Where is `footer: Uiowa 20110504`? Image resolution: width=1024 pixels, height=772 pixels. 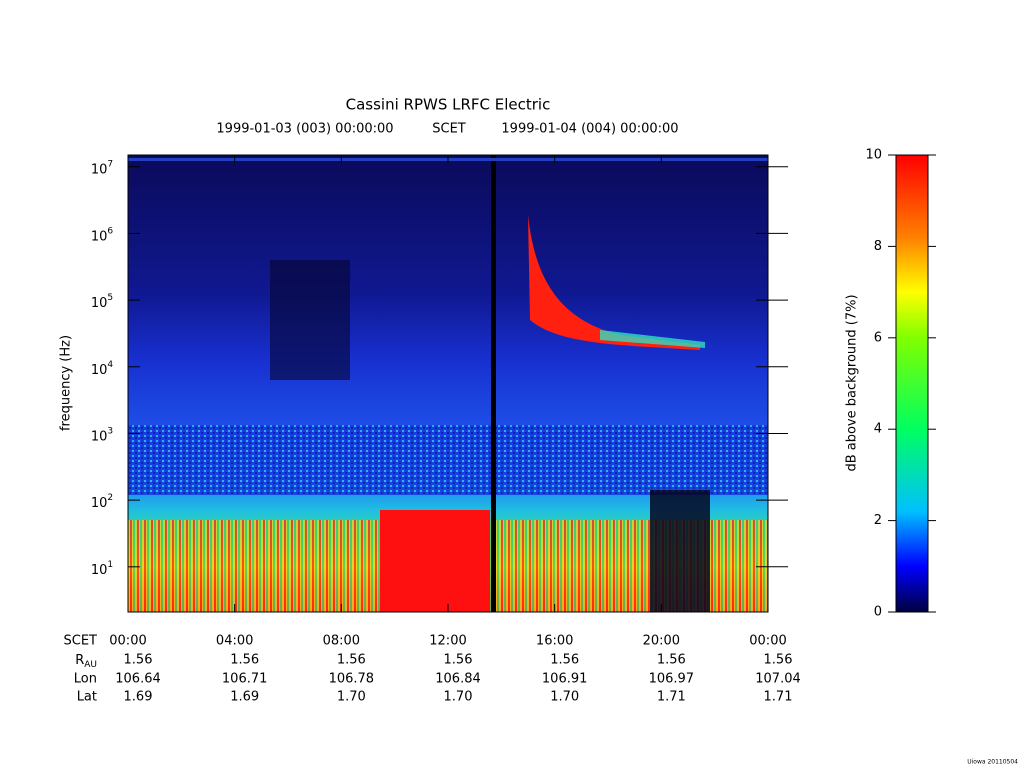
footer: Uiowa 20110504 is located at coordinates (992, 762).